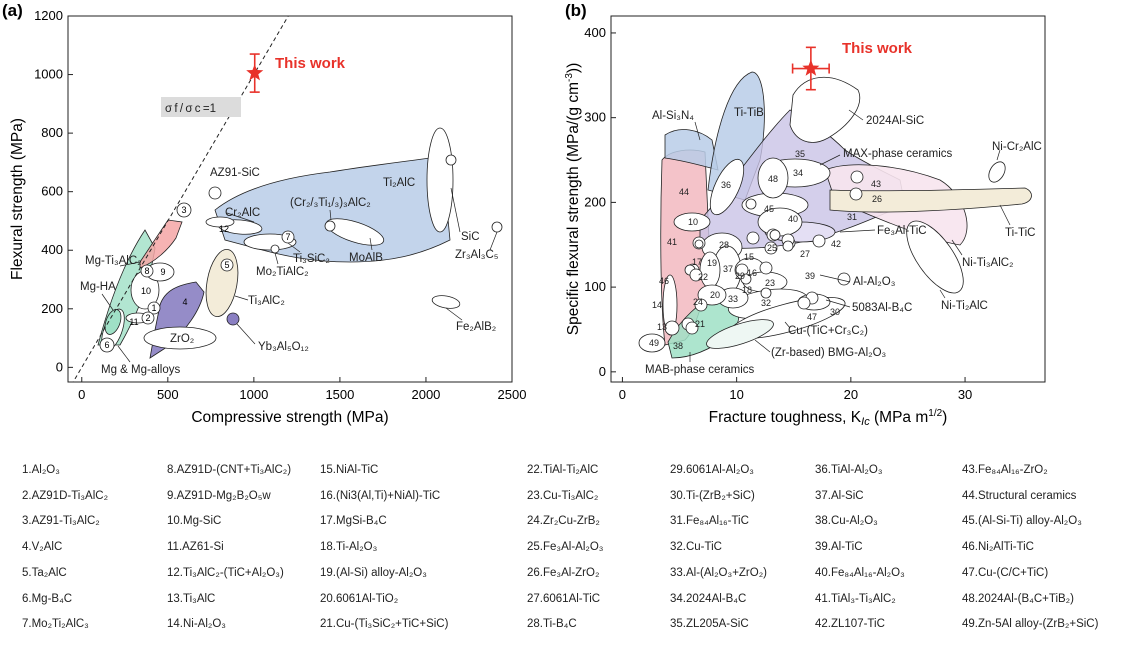 This screenshot has width=1122, height=645. Describe the element at coordinates (733, 299) in the screenshot. I see `marker-33: 33` at that location.